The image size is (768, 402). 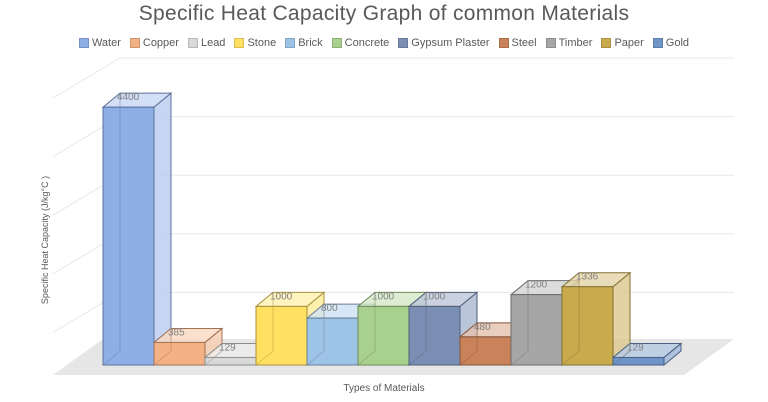 What do you see at coordinates (587, 277) in the screenshot?
I see `data-label-paper: 1336` at bounding box center [587, 277].